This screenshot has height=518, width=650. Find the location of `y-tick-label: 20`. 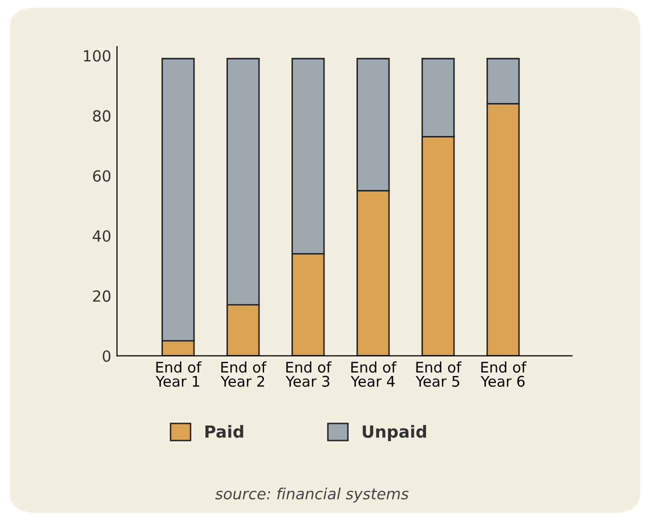

y-tick-label: 20 is located at coordinates (101, 296).